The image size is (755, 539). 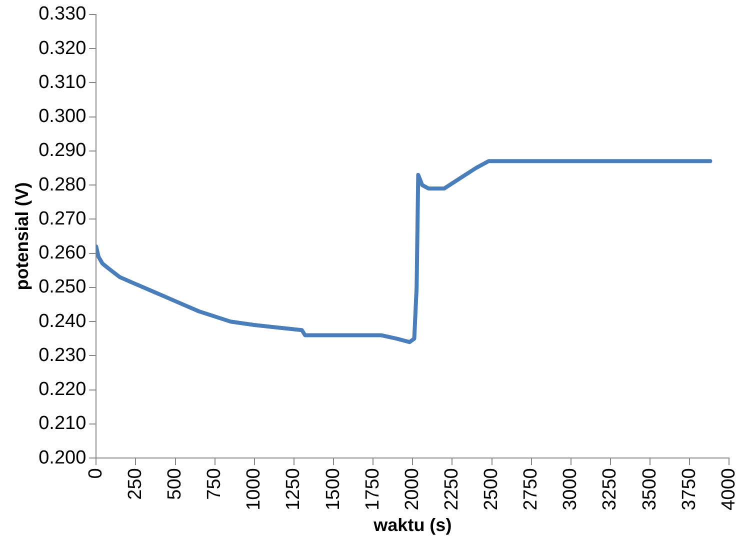 I want to click on x-tick-label: 3500, so click(x=649, y=489).